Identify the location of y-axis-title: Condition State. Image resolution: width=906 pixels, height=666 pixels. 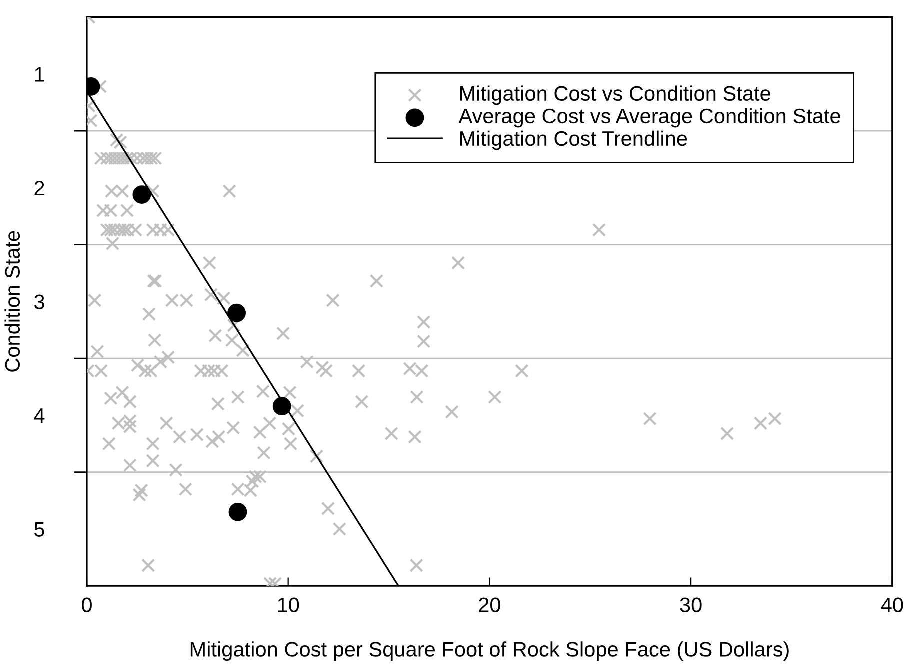
(12, 301).